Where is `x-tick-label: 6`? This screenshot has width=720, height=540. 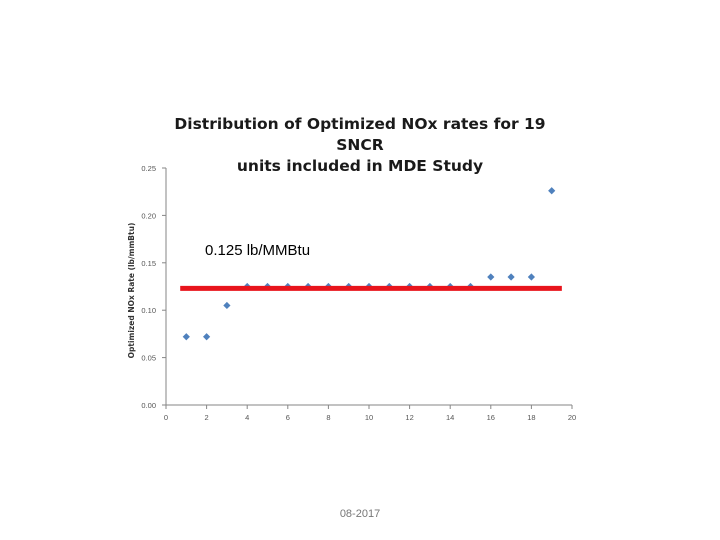
x-tick-label: 6 is located at coordinates (288, 417).